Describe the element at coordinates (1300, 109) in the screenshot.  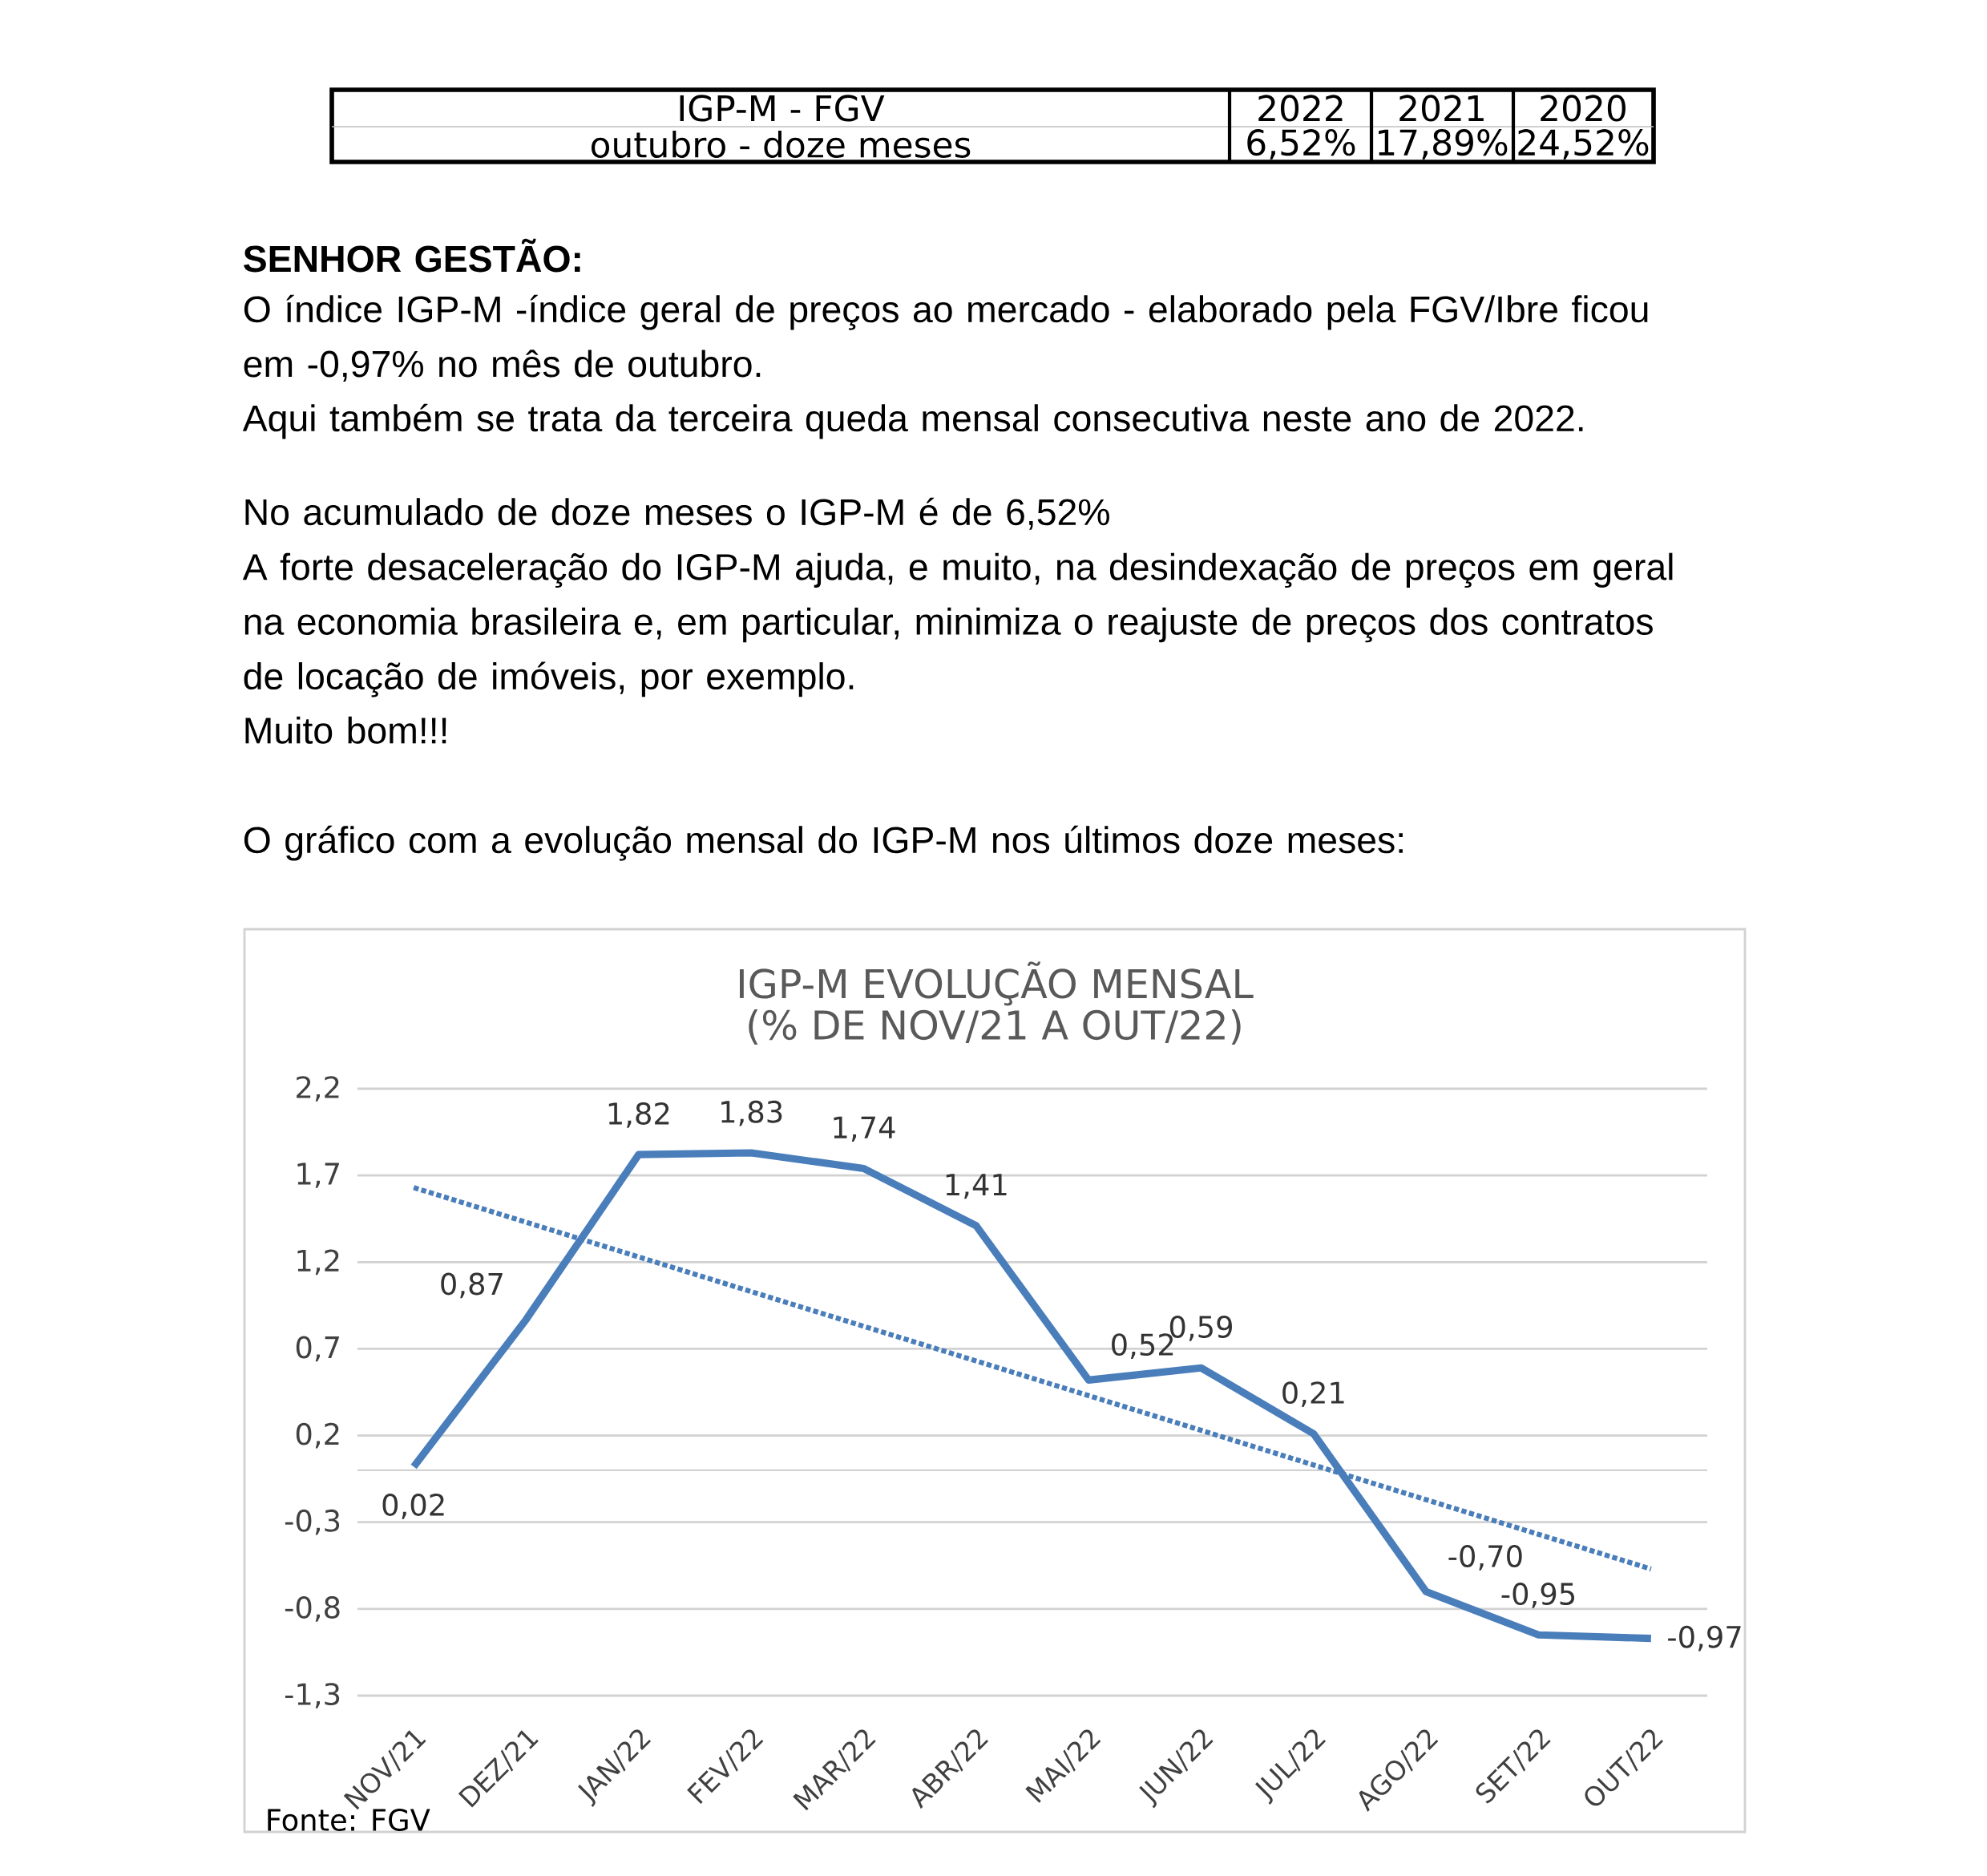
I see `text: 2022` at that location.